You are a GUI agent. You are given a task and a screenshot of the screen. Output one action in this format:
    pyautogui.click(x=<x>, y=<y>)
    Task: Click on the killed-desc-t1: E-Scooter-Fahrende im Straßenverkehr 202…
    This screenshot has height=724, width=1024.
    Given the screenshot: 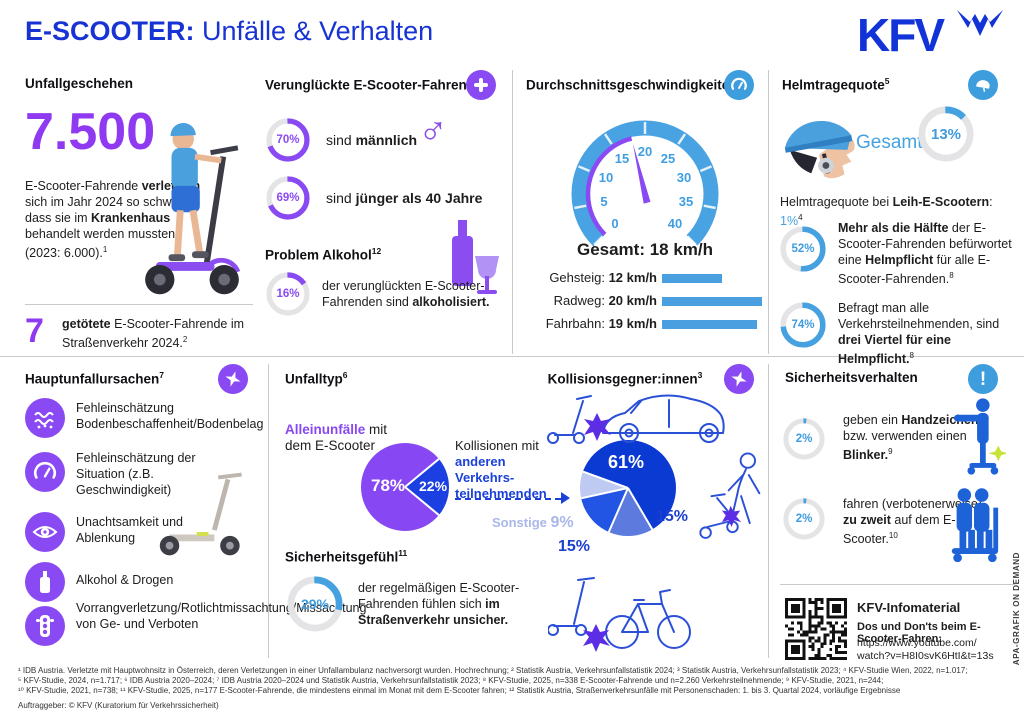 What is the action you would take?
    pyautogui.click(x=153, y=334)
    